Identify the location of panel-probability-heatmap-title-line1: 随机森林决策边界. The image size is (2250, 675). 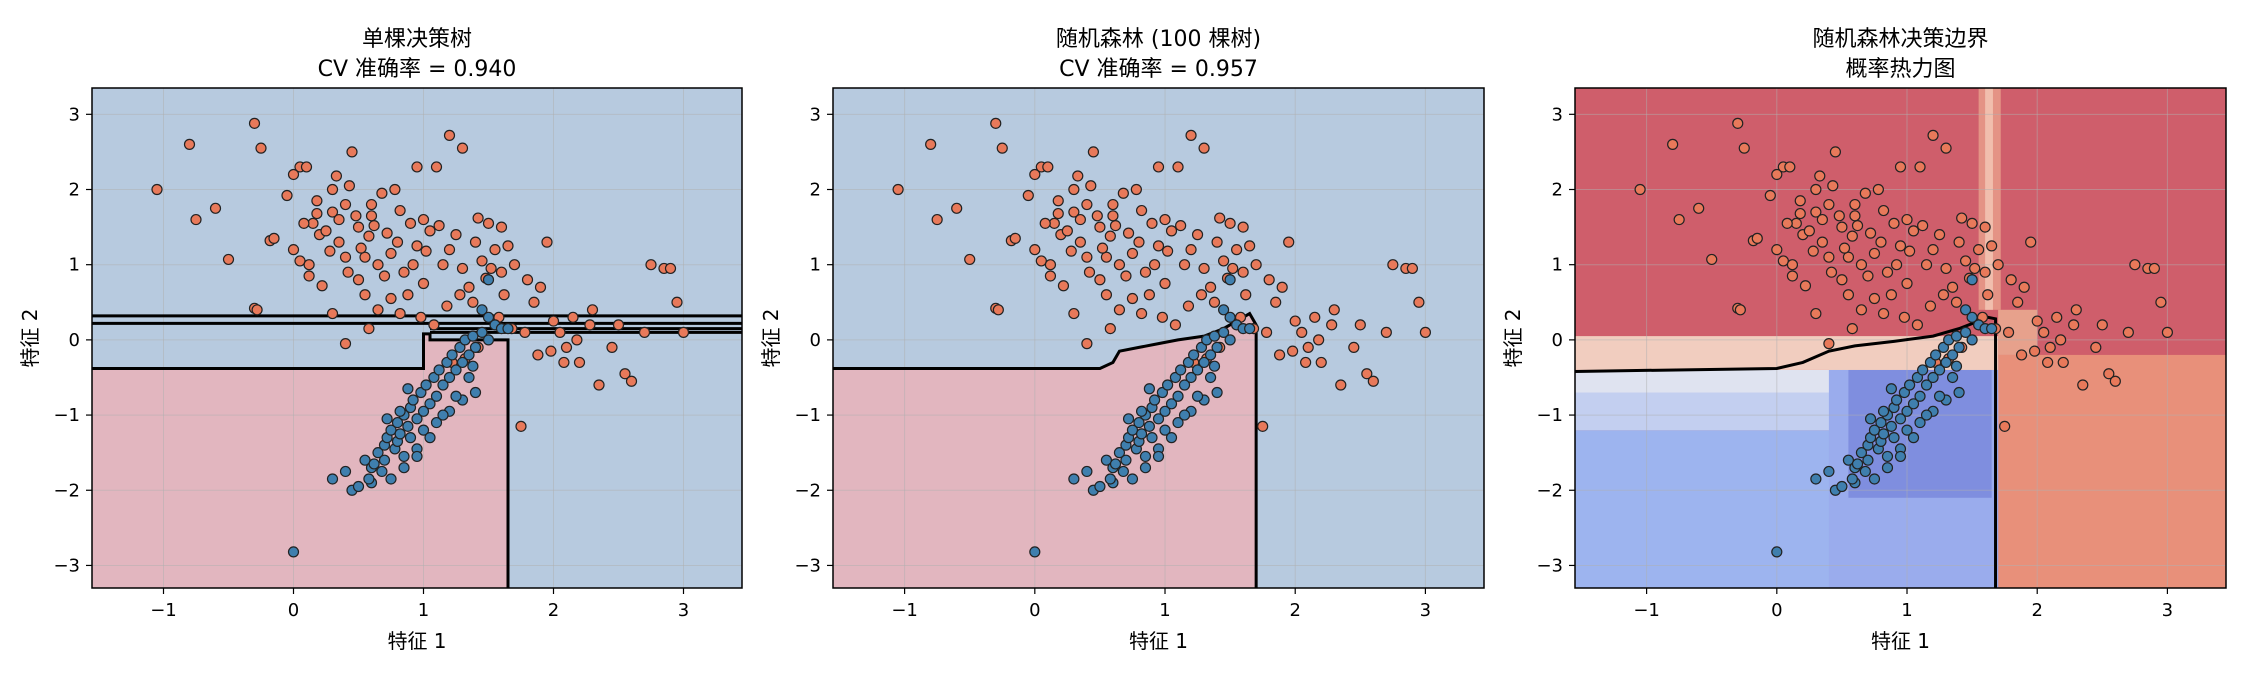
(1900, 39).